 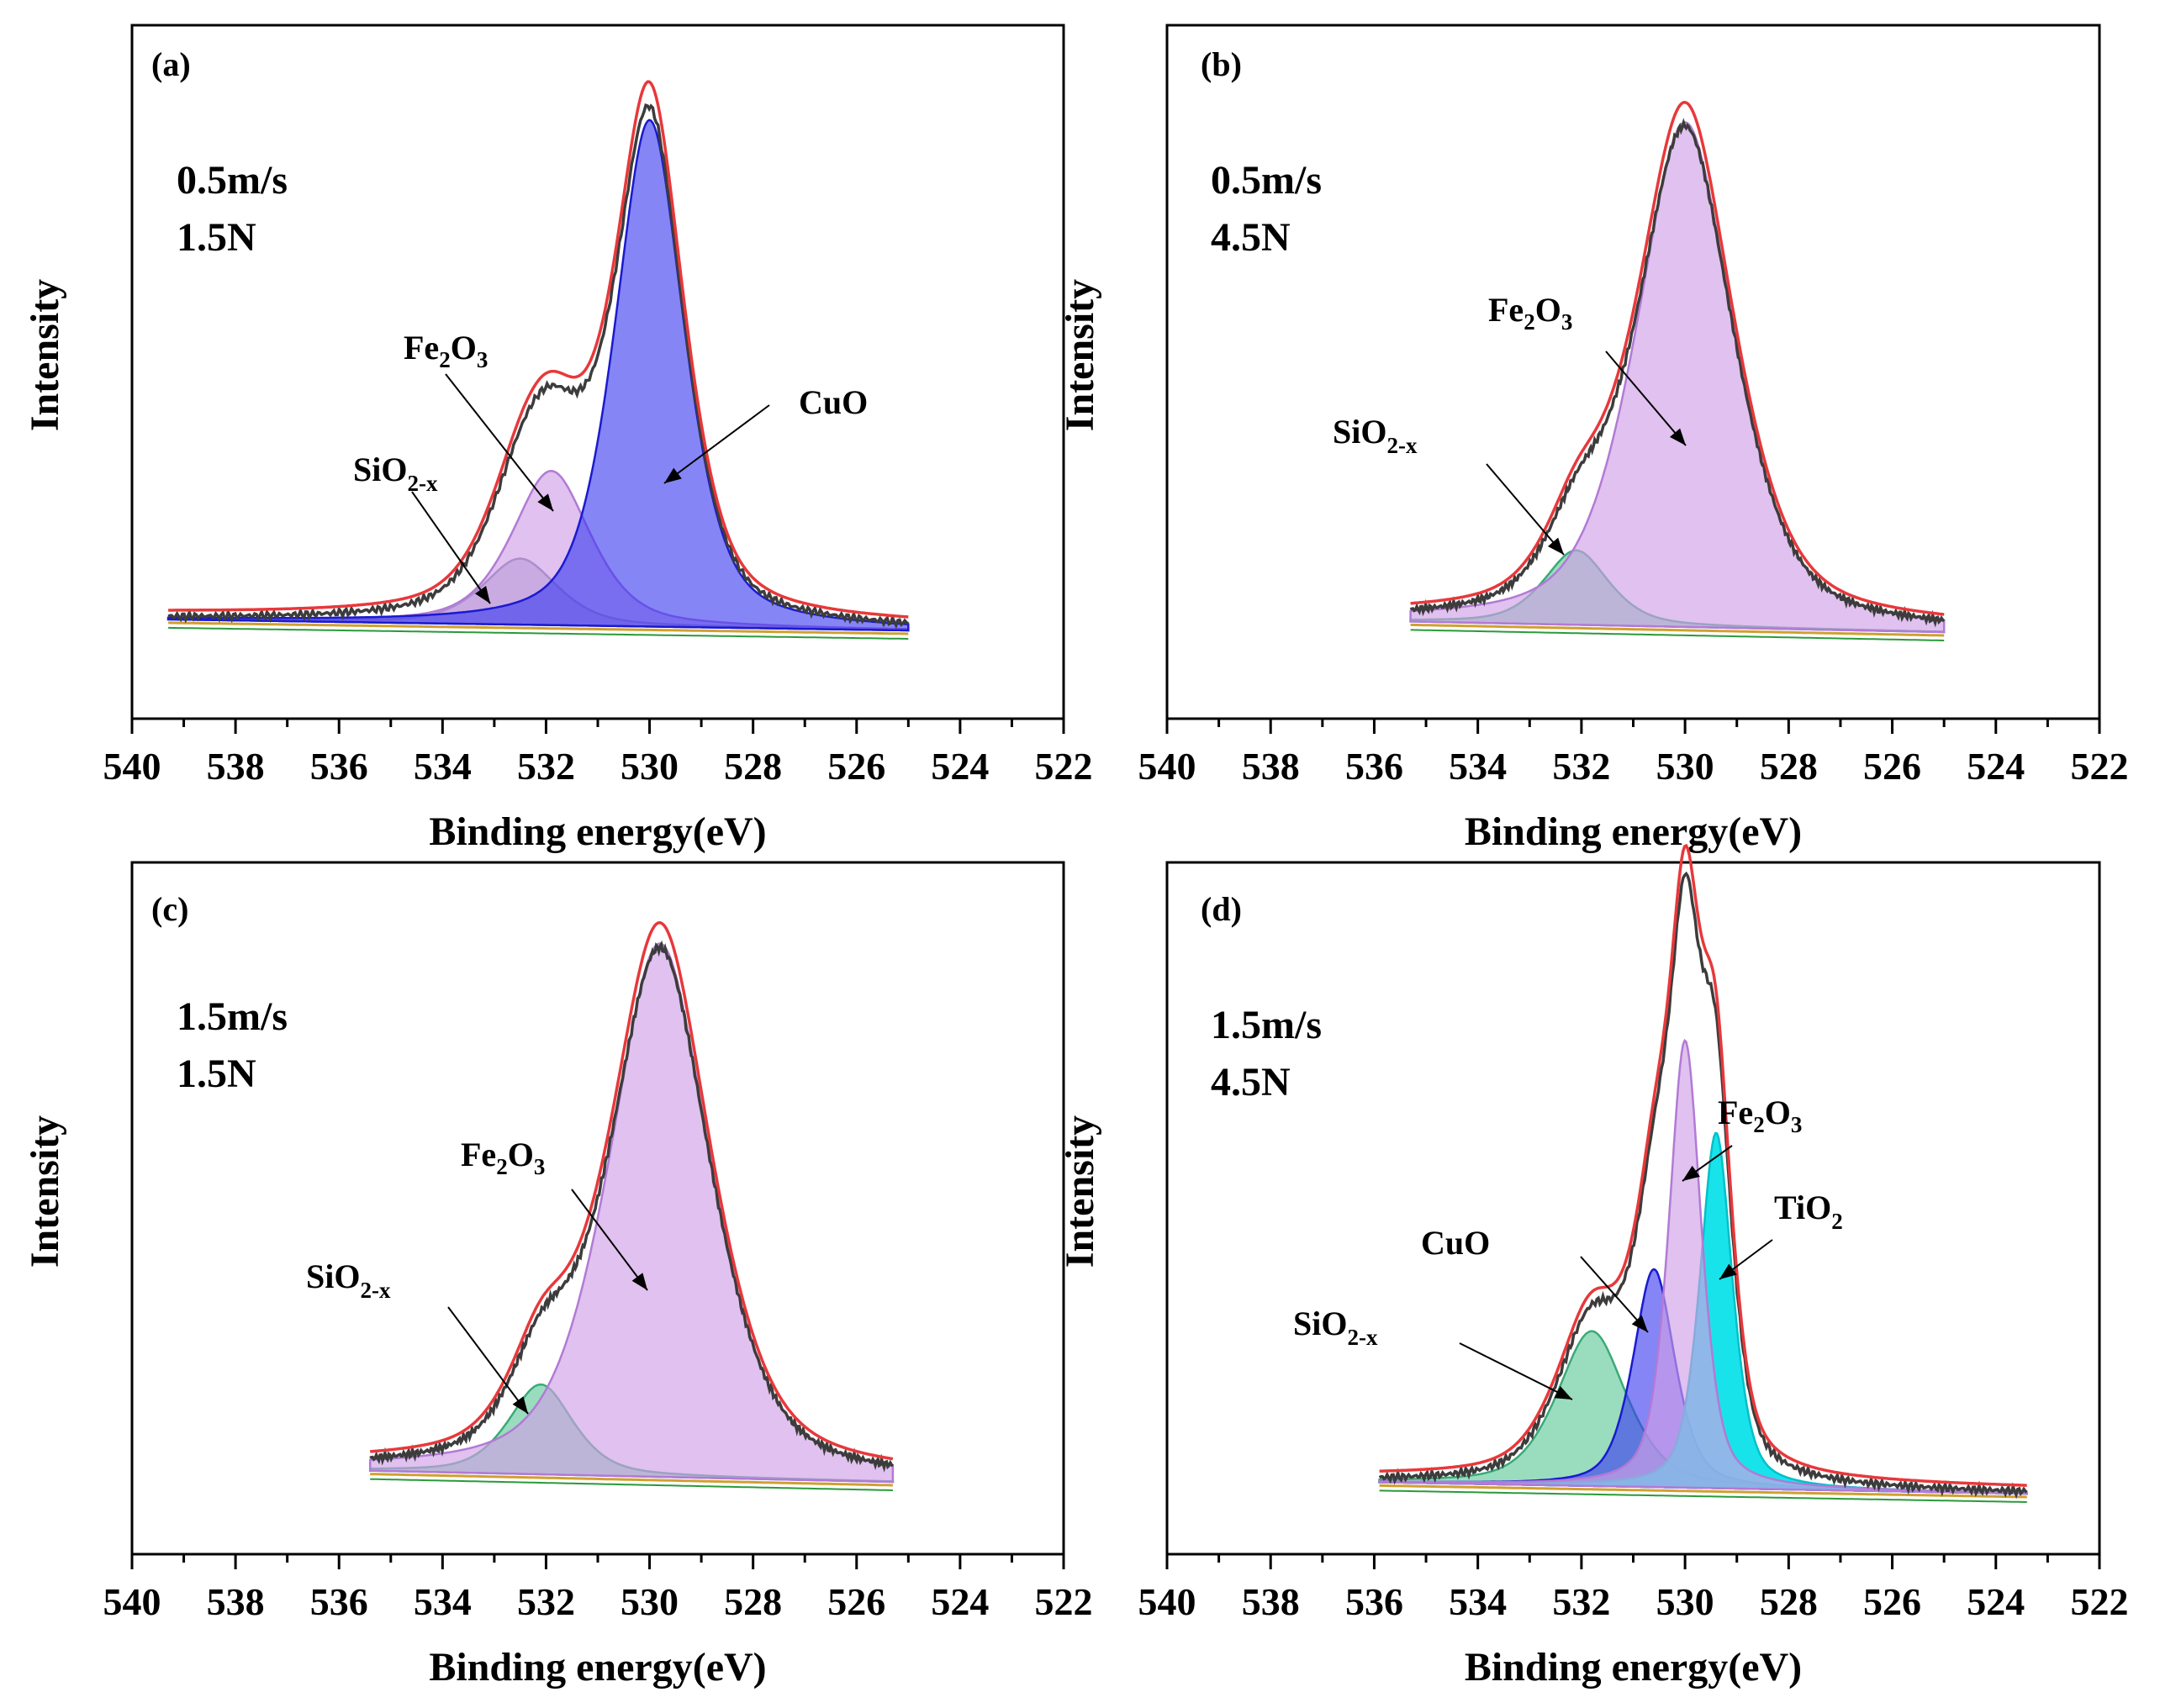 What do you see at coordinates (169, 909) in the screenshot?
I see `panel-label: (c)` at bounding box center [169, 909].